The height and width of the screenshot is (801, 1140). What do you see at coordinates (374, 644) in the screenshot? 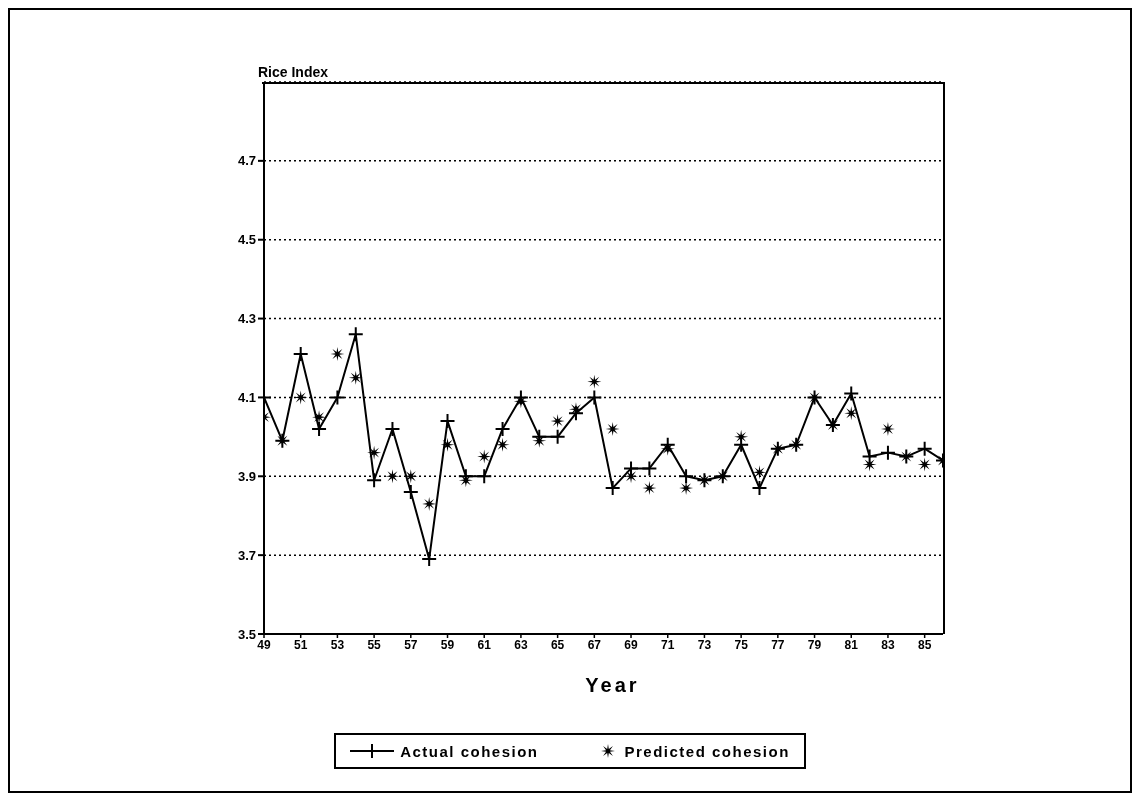
I see `x-tick-label: 55` at bounding box center [374, 644].